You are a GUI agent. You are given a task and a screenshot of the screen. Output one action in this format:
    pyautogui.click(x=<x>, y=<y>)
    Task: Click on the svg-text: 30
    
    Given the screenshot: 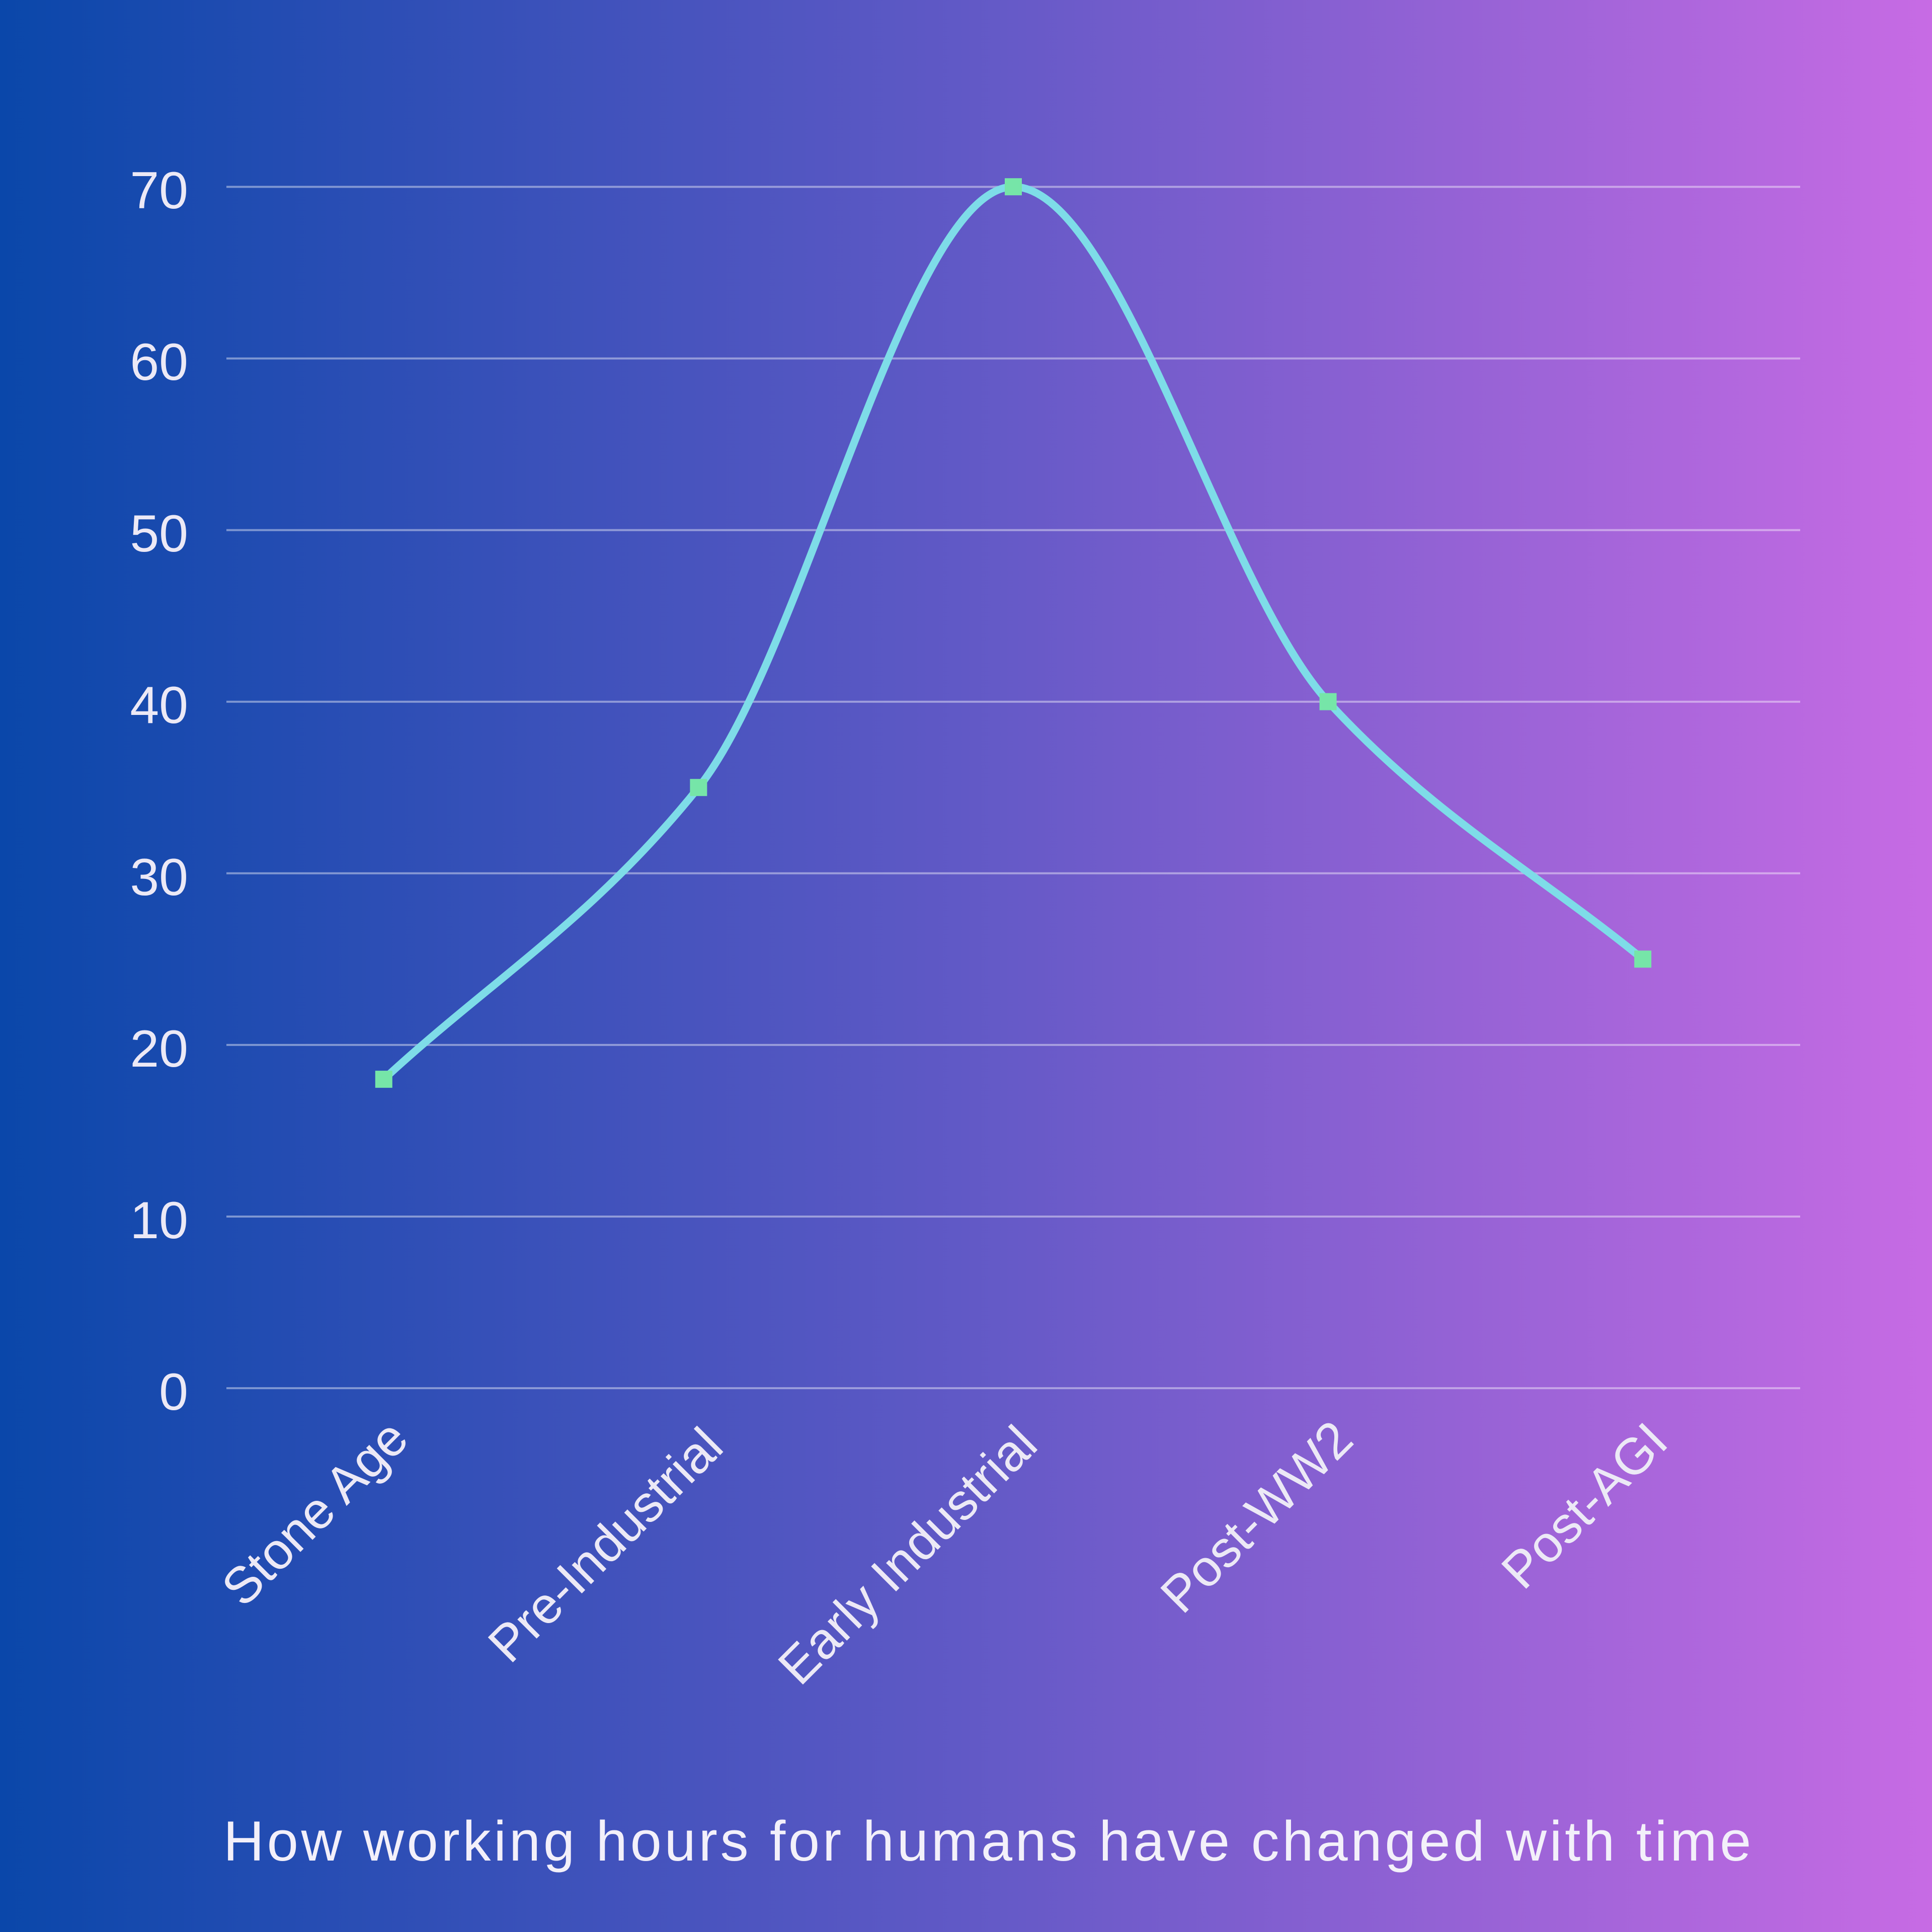 What is the action you would take?
    pyautogui.click(x=159, y=878)
    